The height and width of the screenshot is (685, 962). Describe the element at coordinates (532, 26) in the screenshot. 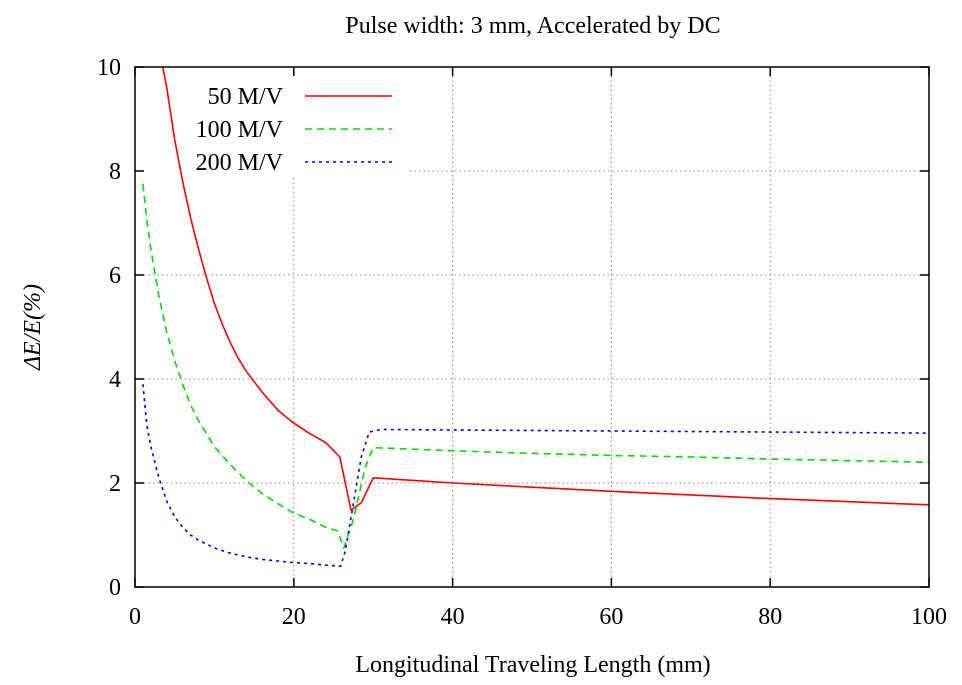

I see `chart-title: Pulse width: 3 mm, Accelerated by DC` at that location.